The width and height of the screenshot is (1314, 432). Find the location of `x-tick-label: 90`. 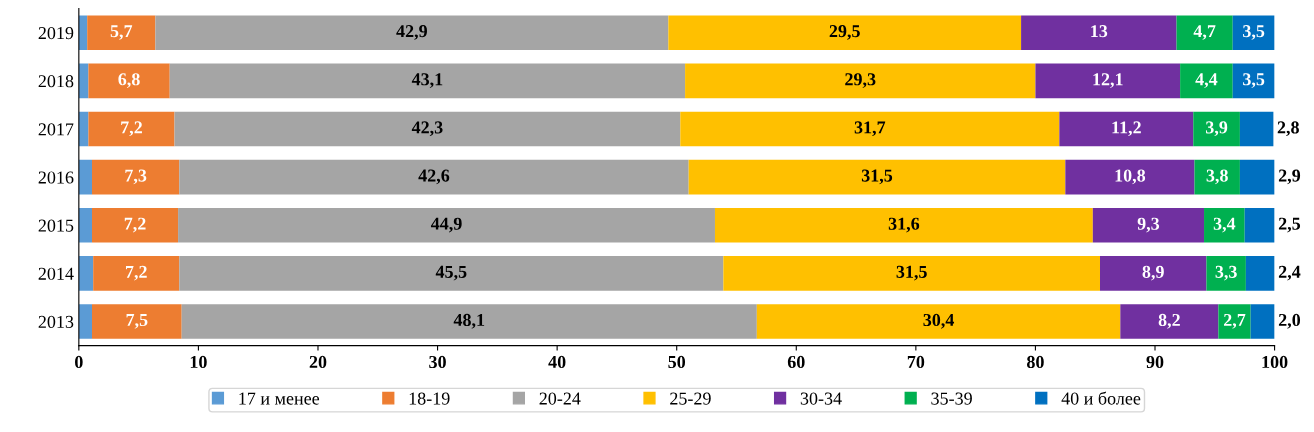

x-tick-label: 90 is located at coordinates (1155, 362).